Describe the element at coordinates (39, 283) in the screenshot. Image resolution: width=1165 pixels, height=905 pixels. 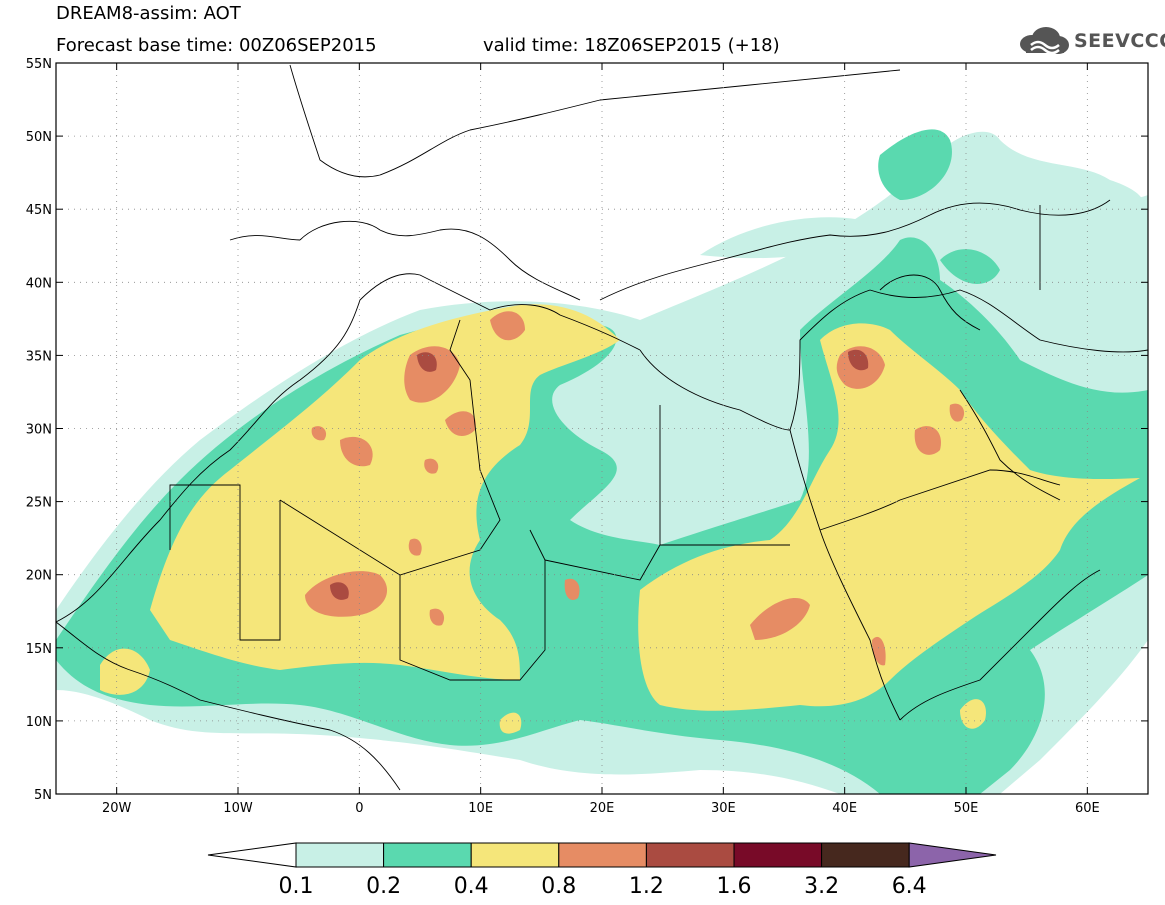
I see `lat-tick-label: 40N` at that location.